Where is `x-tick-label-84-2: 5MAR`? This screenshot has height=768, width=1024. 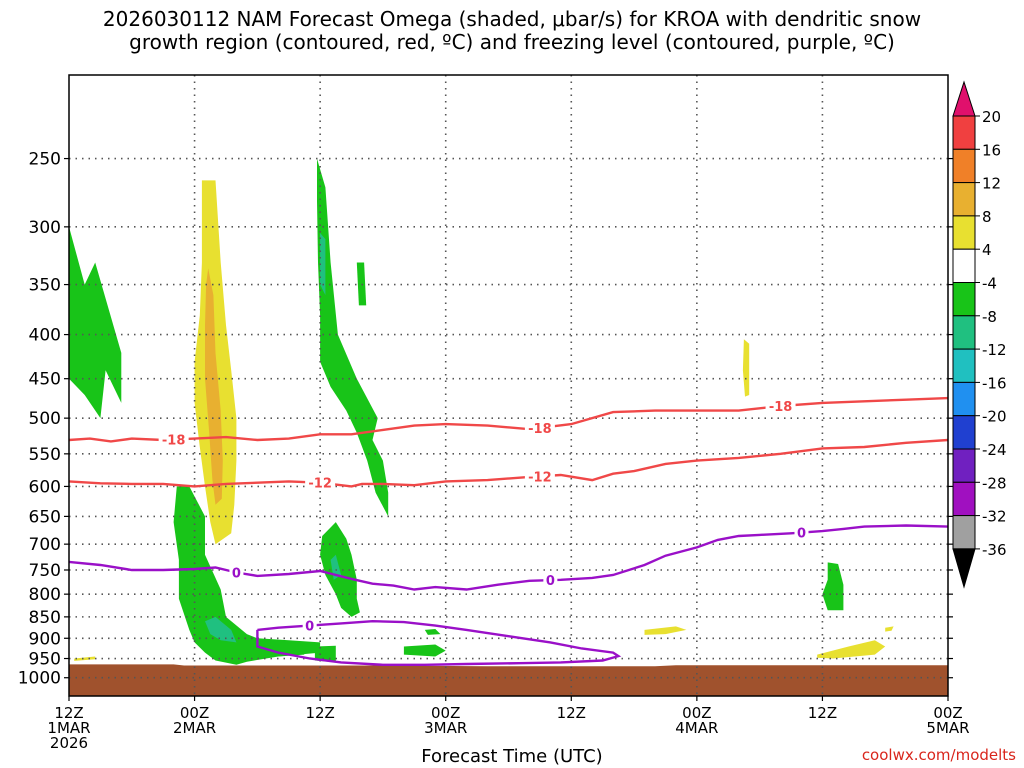
x-tick-label-84-2: 5MAR is located at coordinates (947, 728).